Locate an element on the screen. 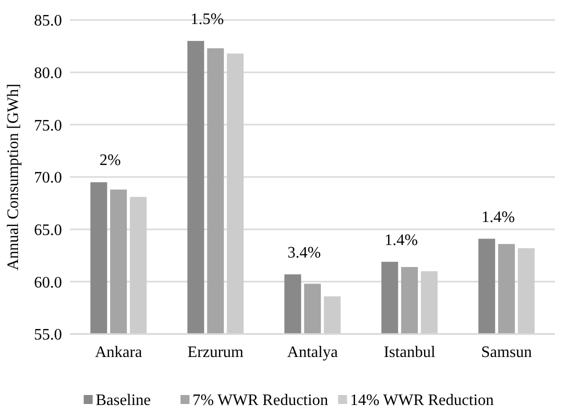  y-tick-label: 75.0 is located at coordinates (48, 125).